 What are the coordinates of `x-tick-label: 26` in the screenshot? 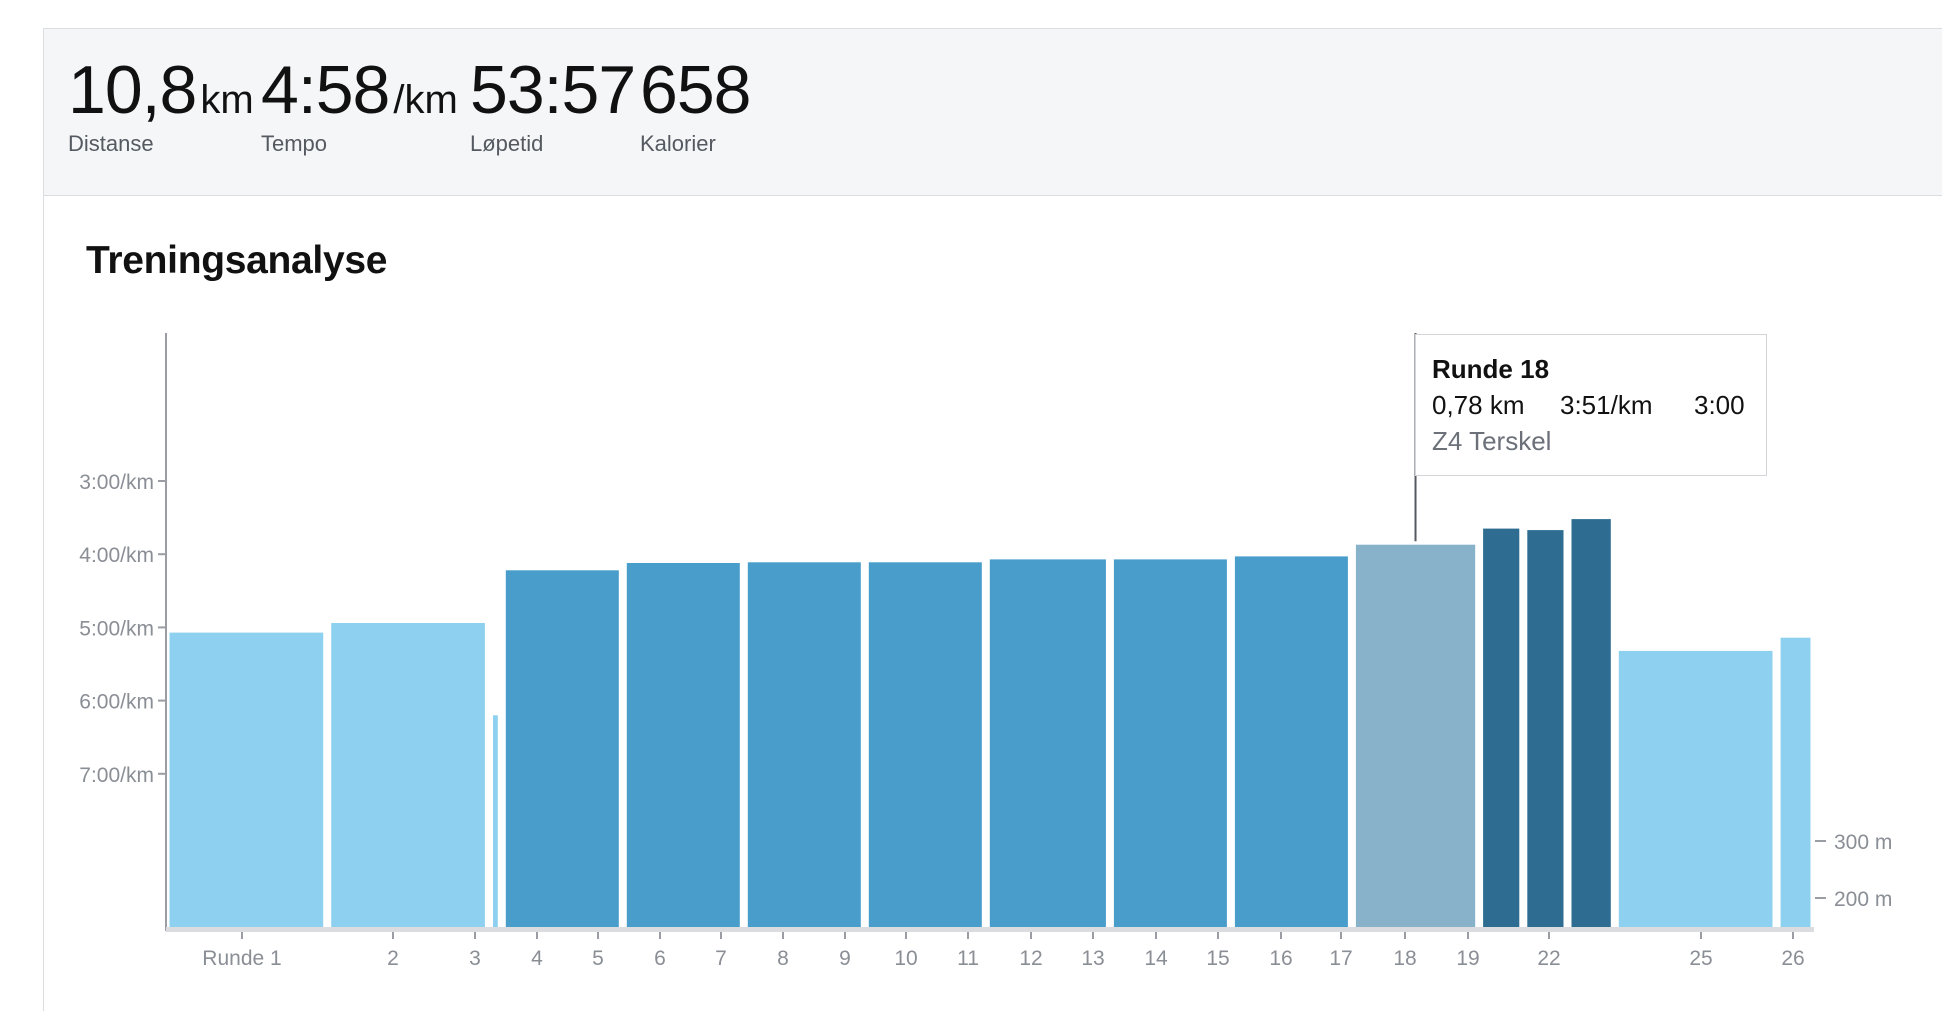 It's located at (1792, 958).